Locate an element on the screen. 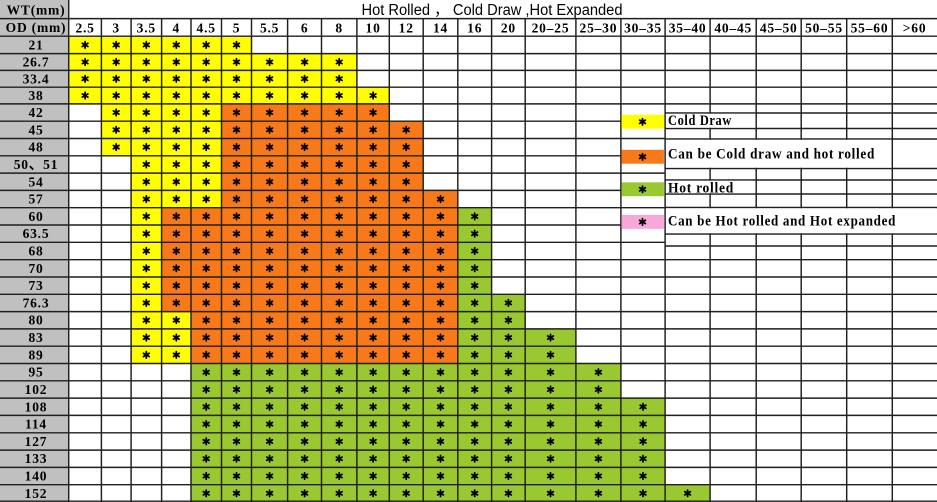  svg-text: 25–30 is located at coordinates (599, 27).